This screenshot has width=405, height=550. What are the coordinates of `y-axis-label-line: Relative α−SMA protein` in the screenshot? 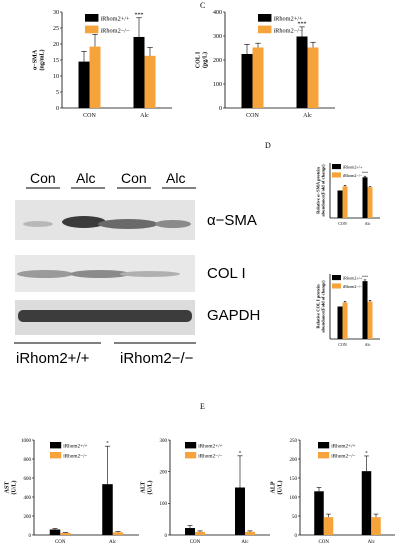 It's located at (318, 190).